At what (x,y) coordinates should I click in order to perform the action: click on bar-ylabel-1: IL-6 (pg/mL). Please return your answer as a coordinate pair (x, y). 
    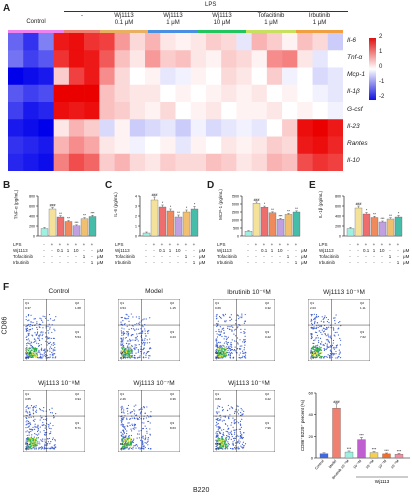
    Looking at the image, I should click on (115, 204).